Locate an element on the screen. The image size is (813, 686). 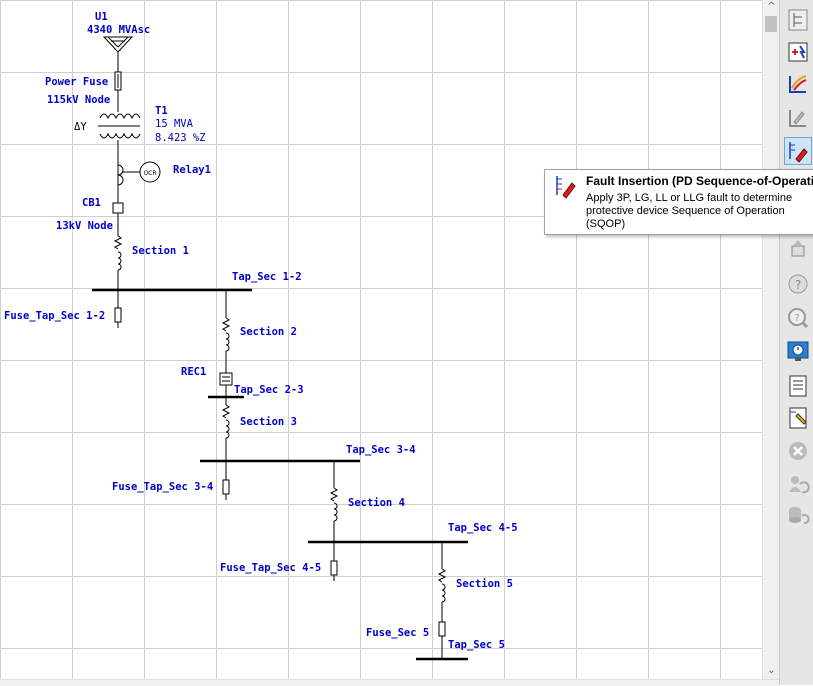
cancel-icon is located at coordinates (798, 451).